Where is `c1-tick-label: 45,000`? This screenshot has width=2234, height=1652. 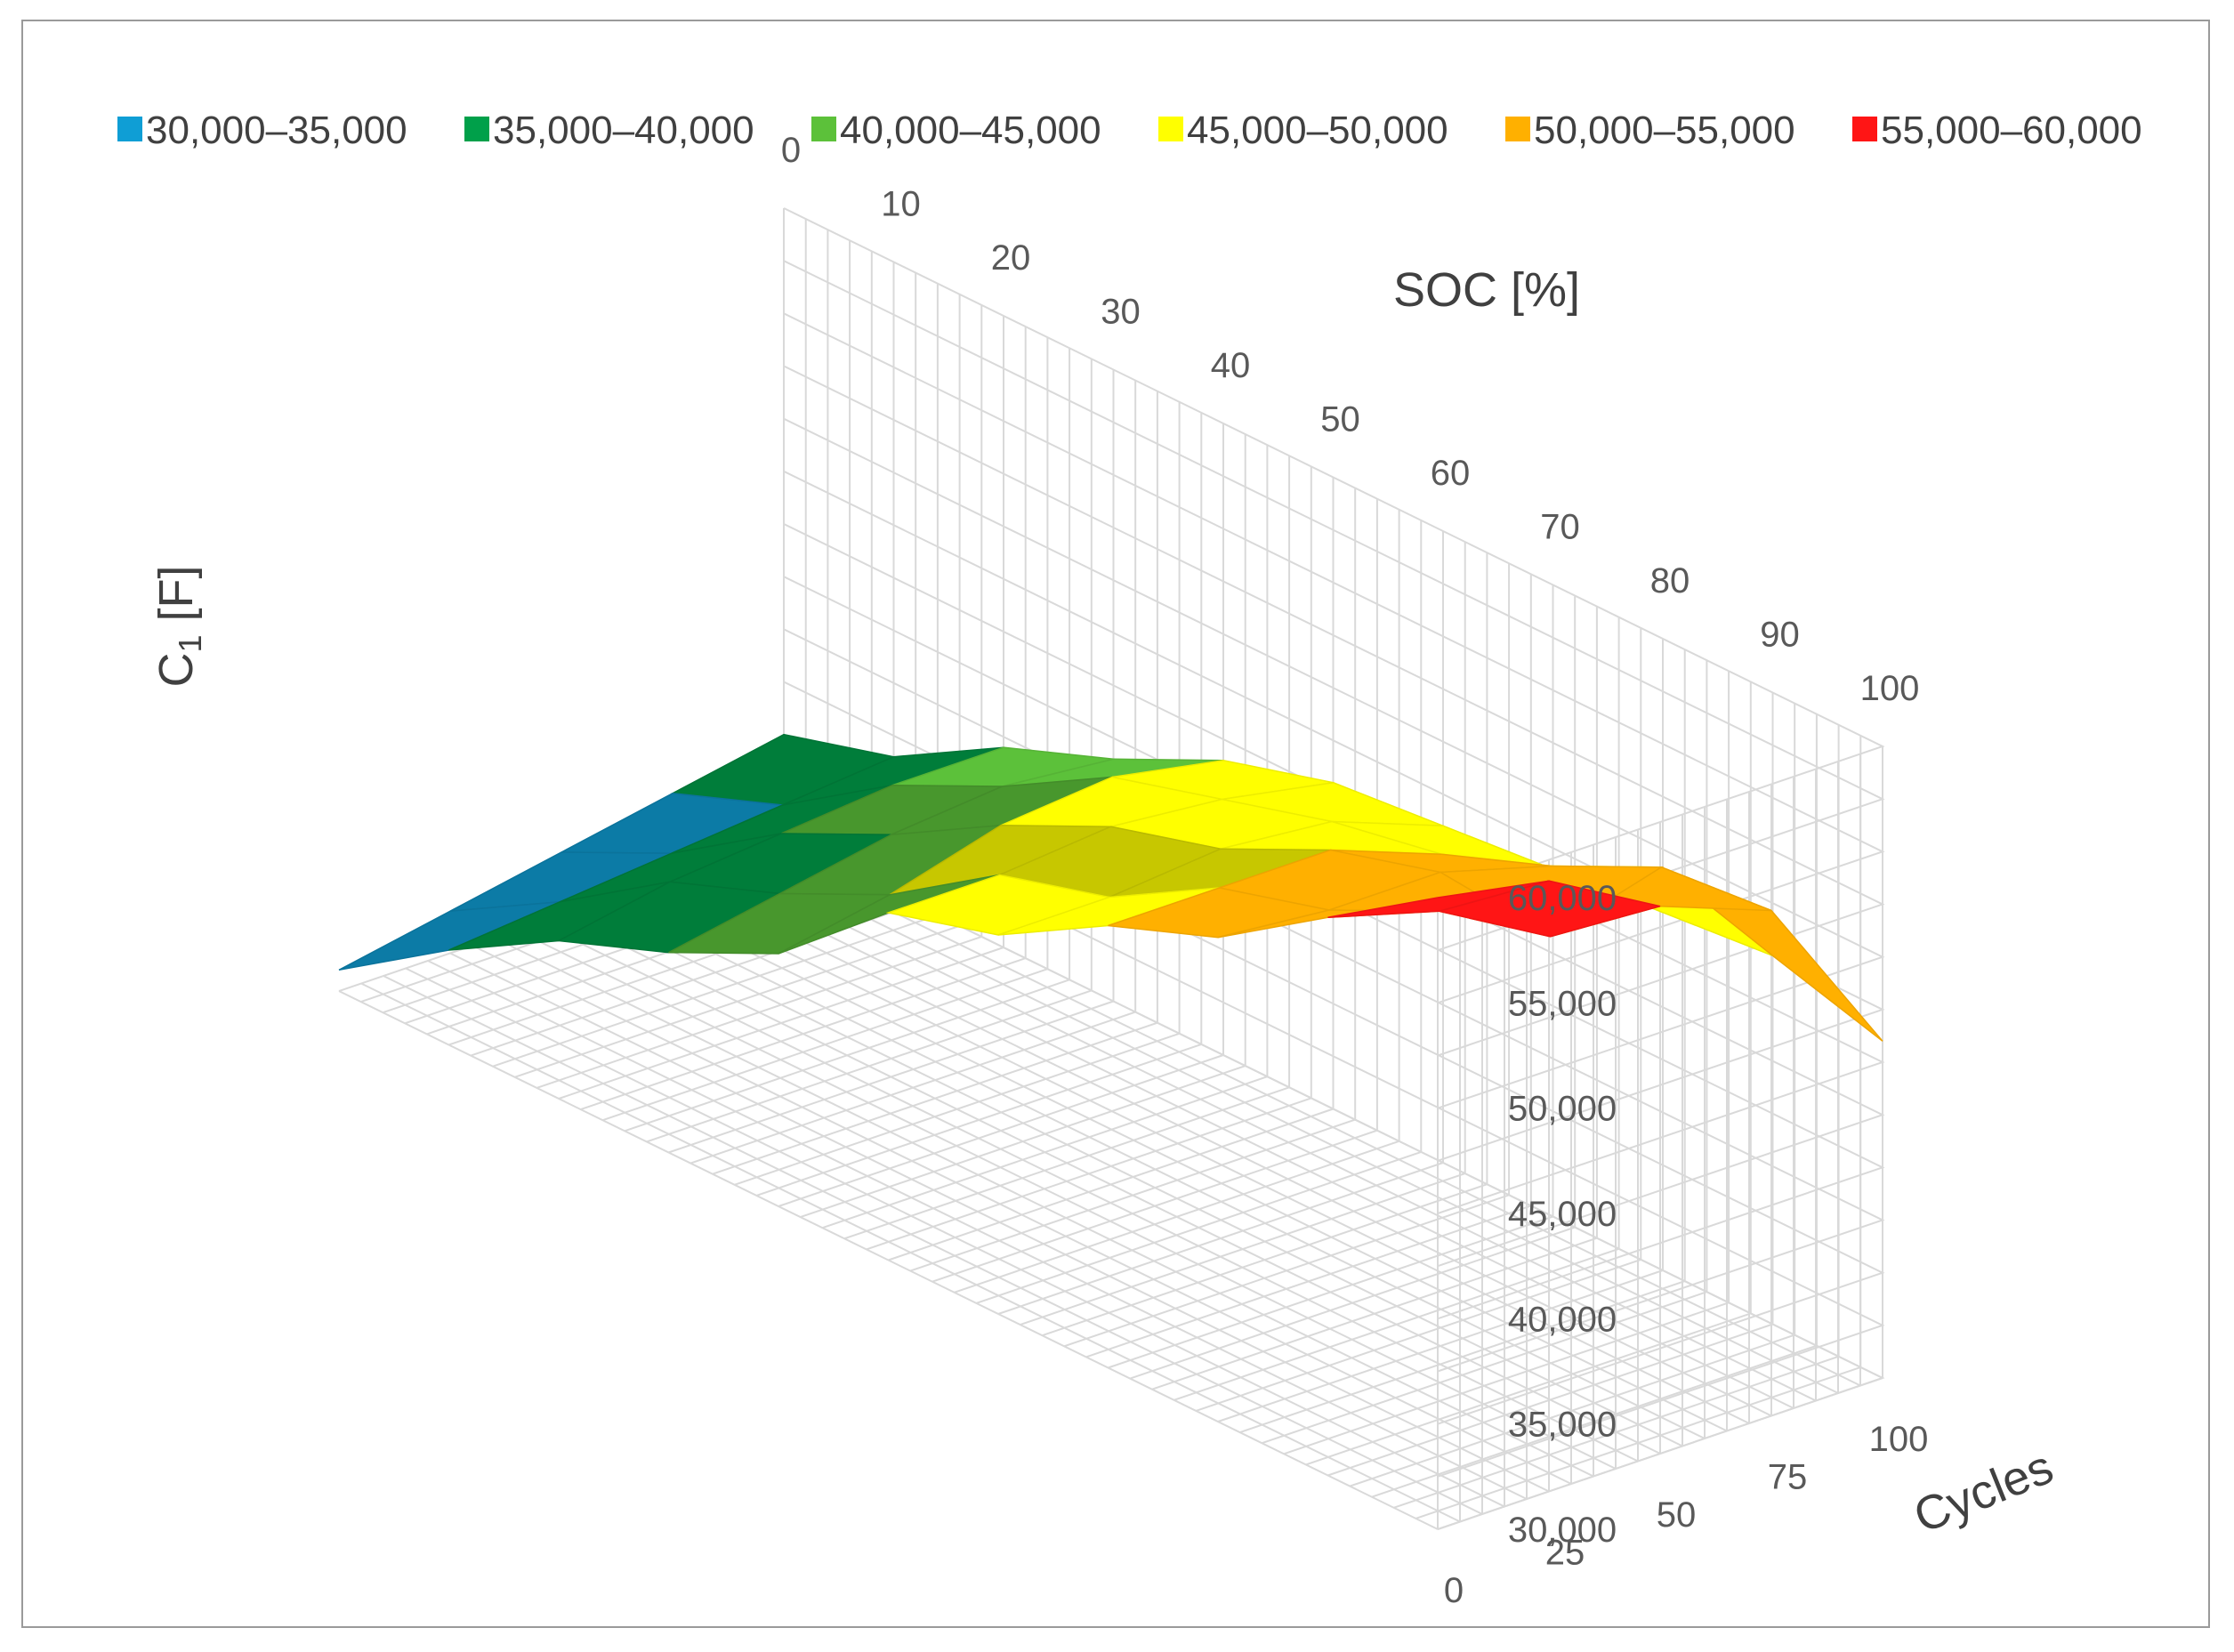
c1-tick-label: 45,000 is located at coordinates (1562, 1214).